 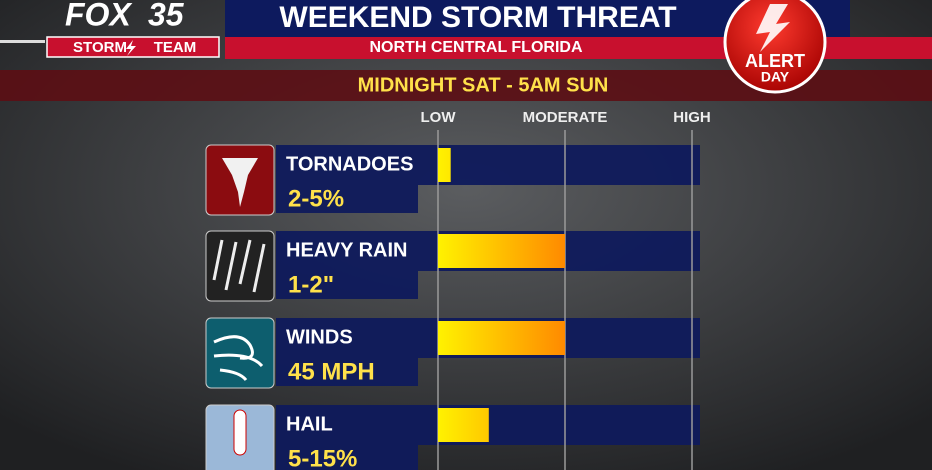 I want to click on alert-text: ALERT, so click(x=775, y=61).